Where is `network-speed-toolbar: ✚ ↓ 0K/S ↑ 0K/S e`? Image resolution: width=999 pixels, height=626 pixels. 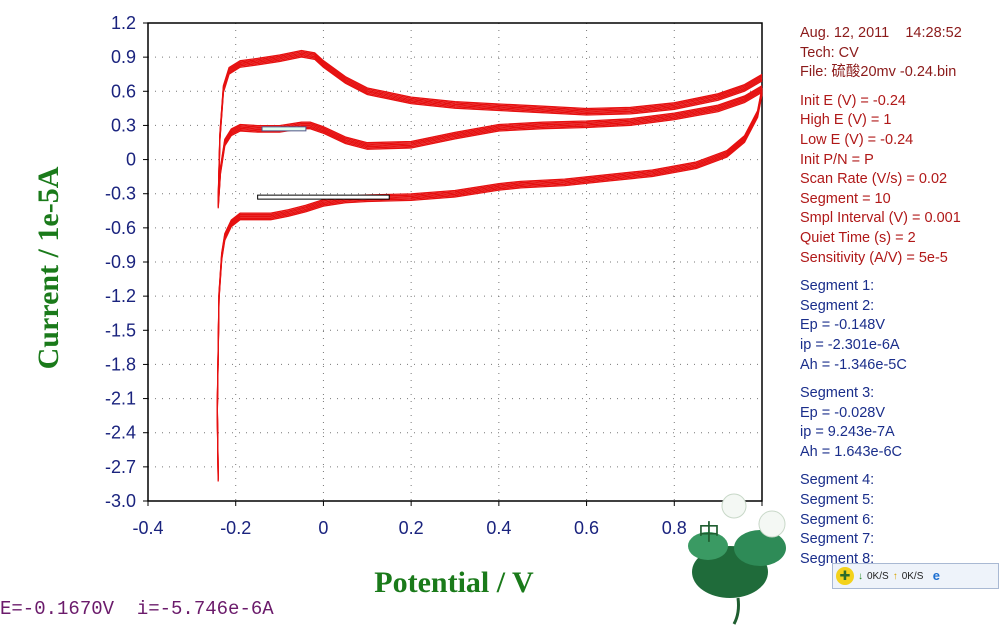 network-speed-toolbar: ✚ ↓ 0K/S ↑ 0K/S e is located at coordinates (915, 576).